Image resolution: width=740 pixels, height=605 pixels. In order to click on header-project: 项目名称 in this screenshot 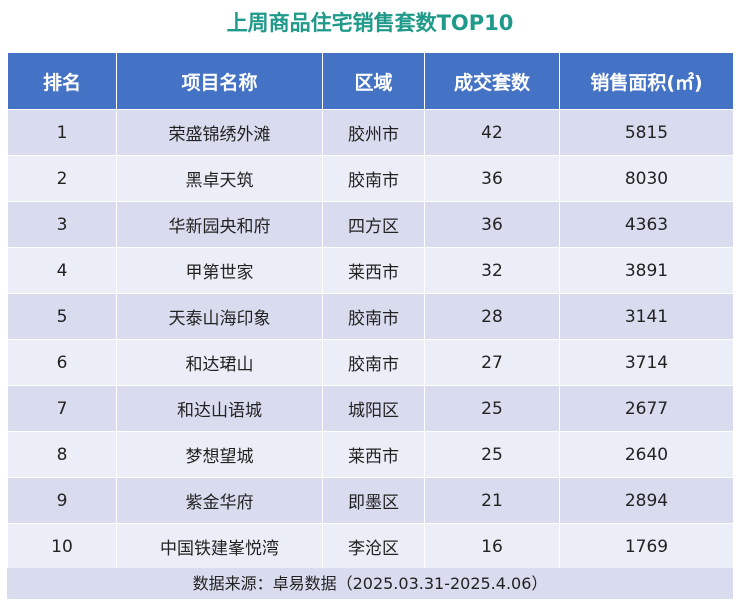, I will do `click(219, 81)`.